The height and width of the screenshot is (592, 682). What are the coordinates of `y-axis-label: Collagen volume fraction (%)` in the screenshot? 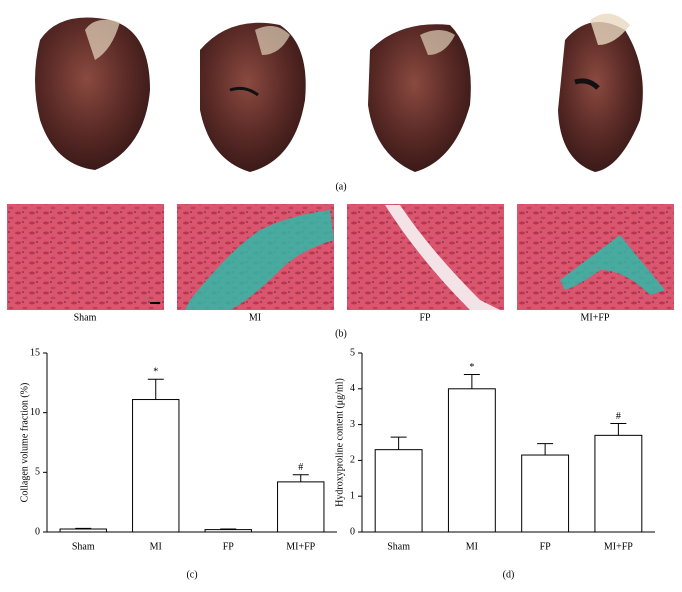 It's located at (24, 443).